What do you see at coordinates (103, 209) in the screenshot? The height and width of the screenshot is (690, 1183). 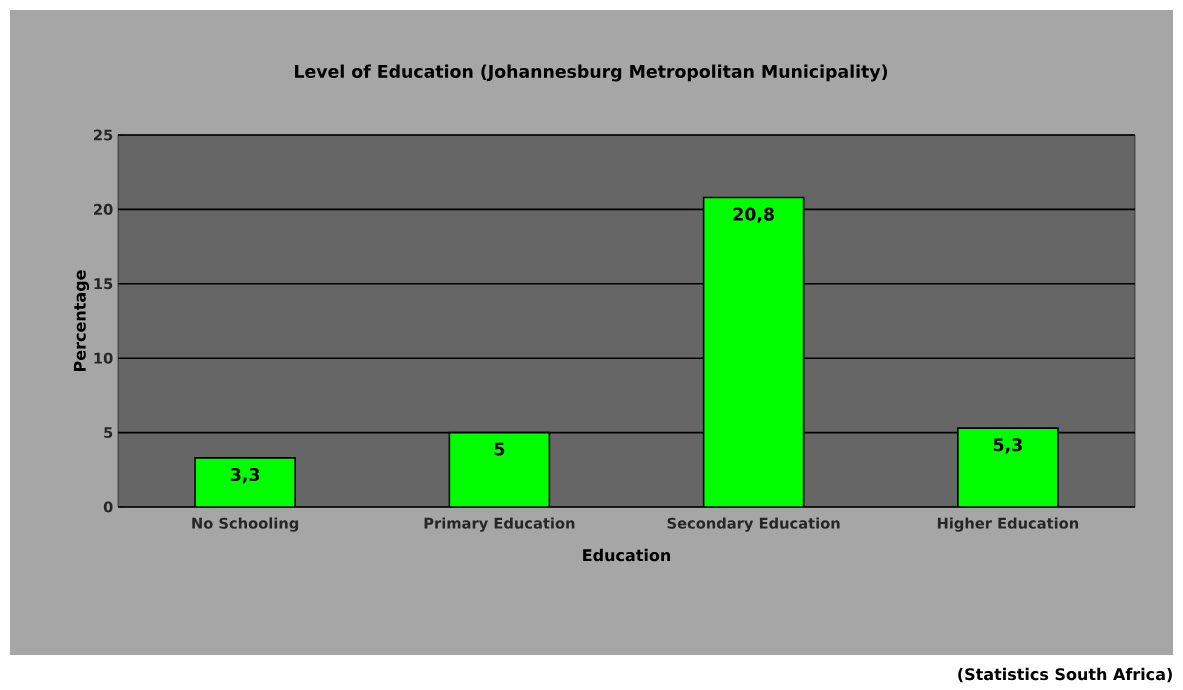 I see `y-tick-label: 20` at bounding box center [103, 209].